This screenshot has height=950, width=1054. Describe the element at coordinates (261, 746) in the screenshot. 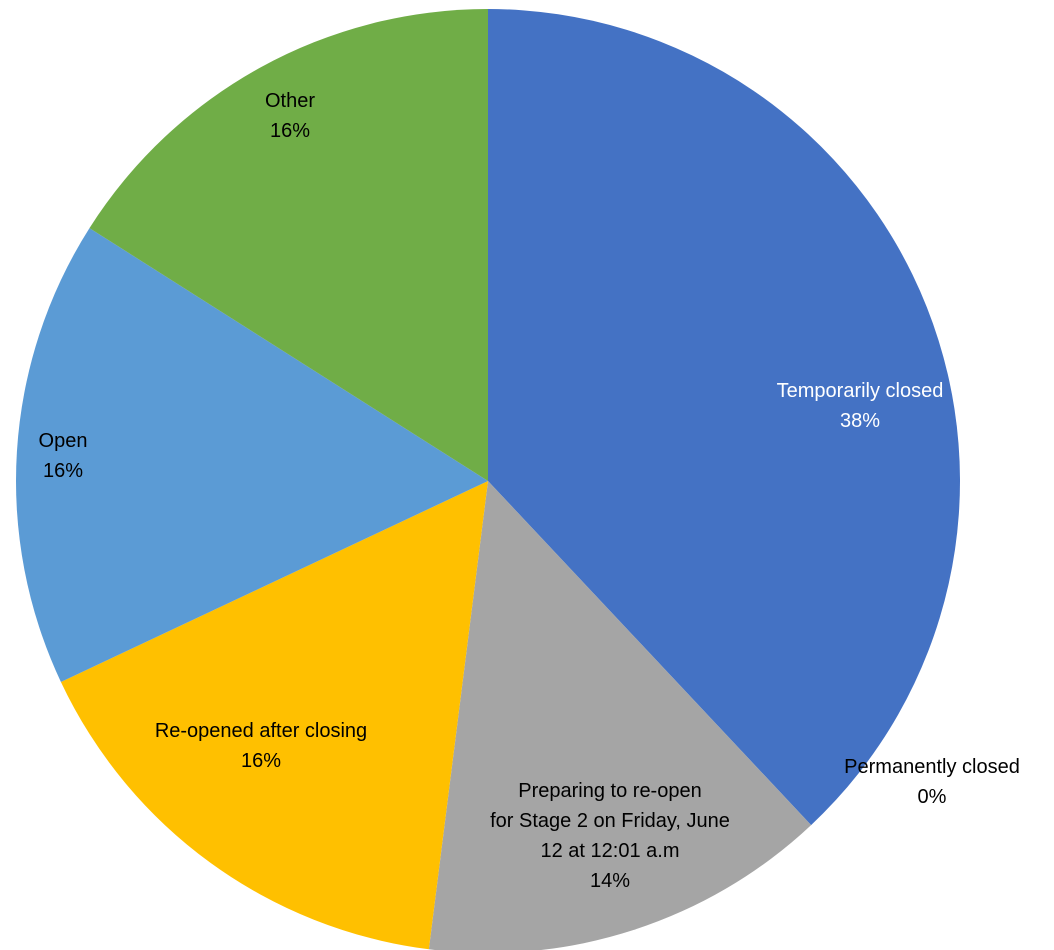

I see `data-label-re-opened-after-closing: Re-opened after closing 16%` at that location.